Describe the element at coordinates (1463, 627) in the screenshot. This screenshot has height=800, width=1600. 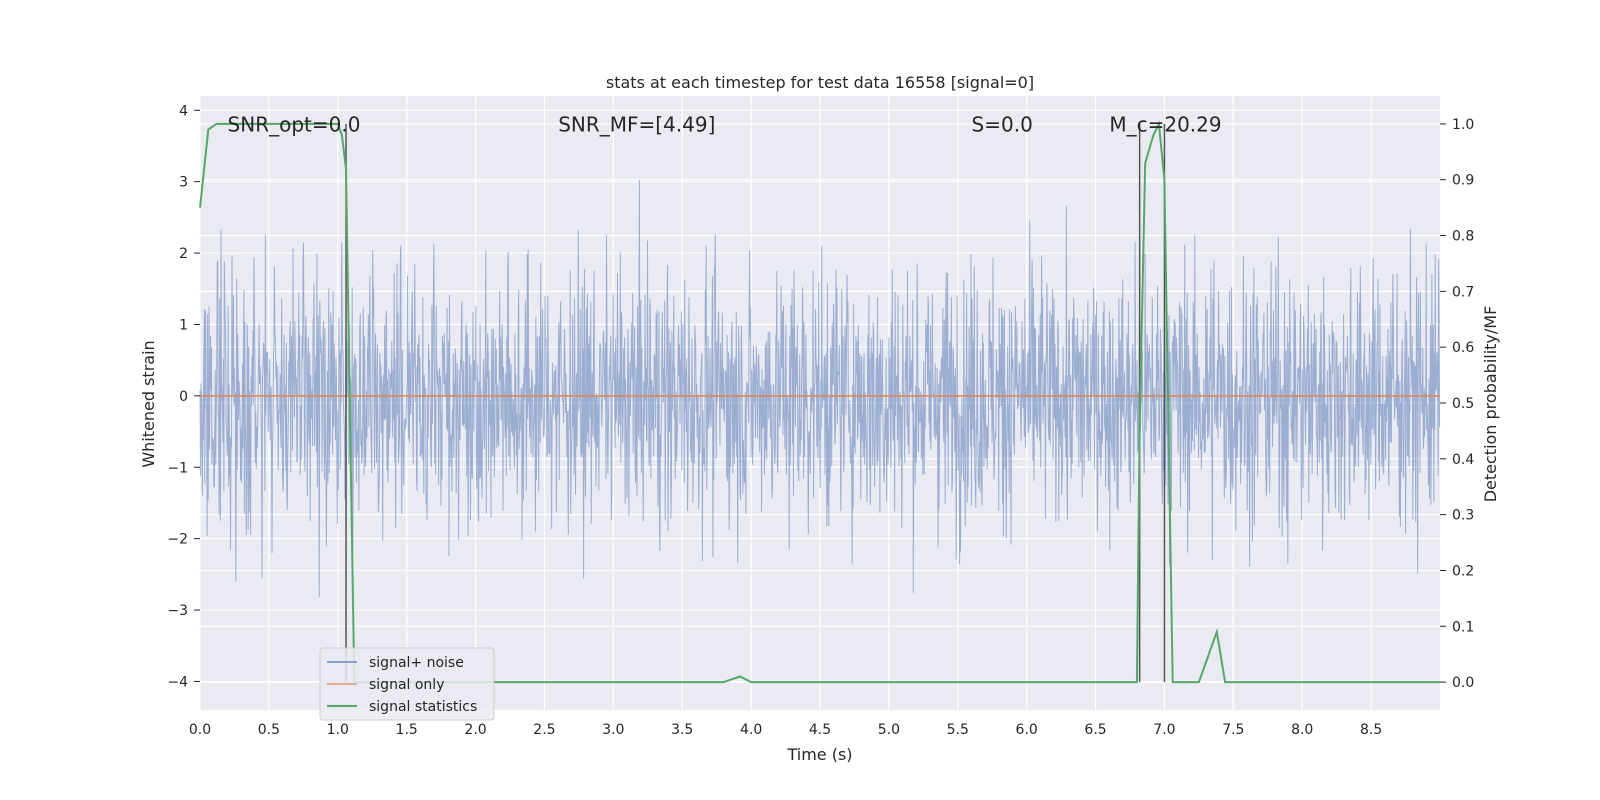
I see `y-right-tick-label: 0.1` at that location.